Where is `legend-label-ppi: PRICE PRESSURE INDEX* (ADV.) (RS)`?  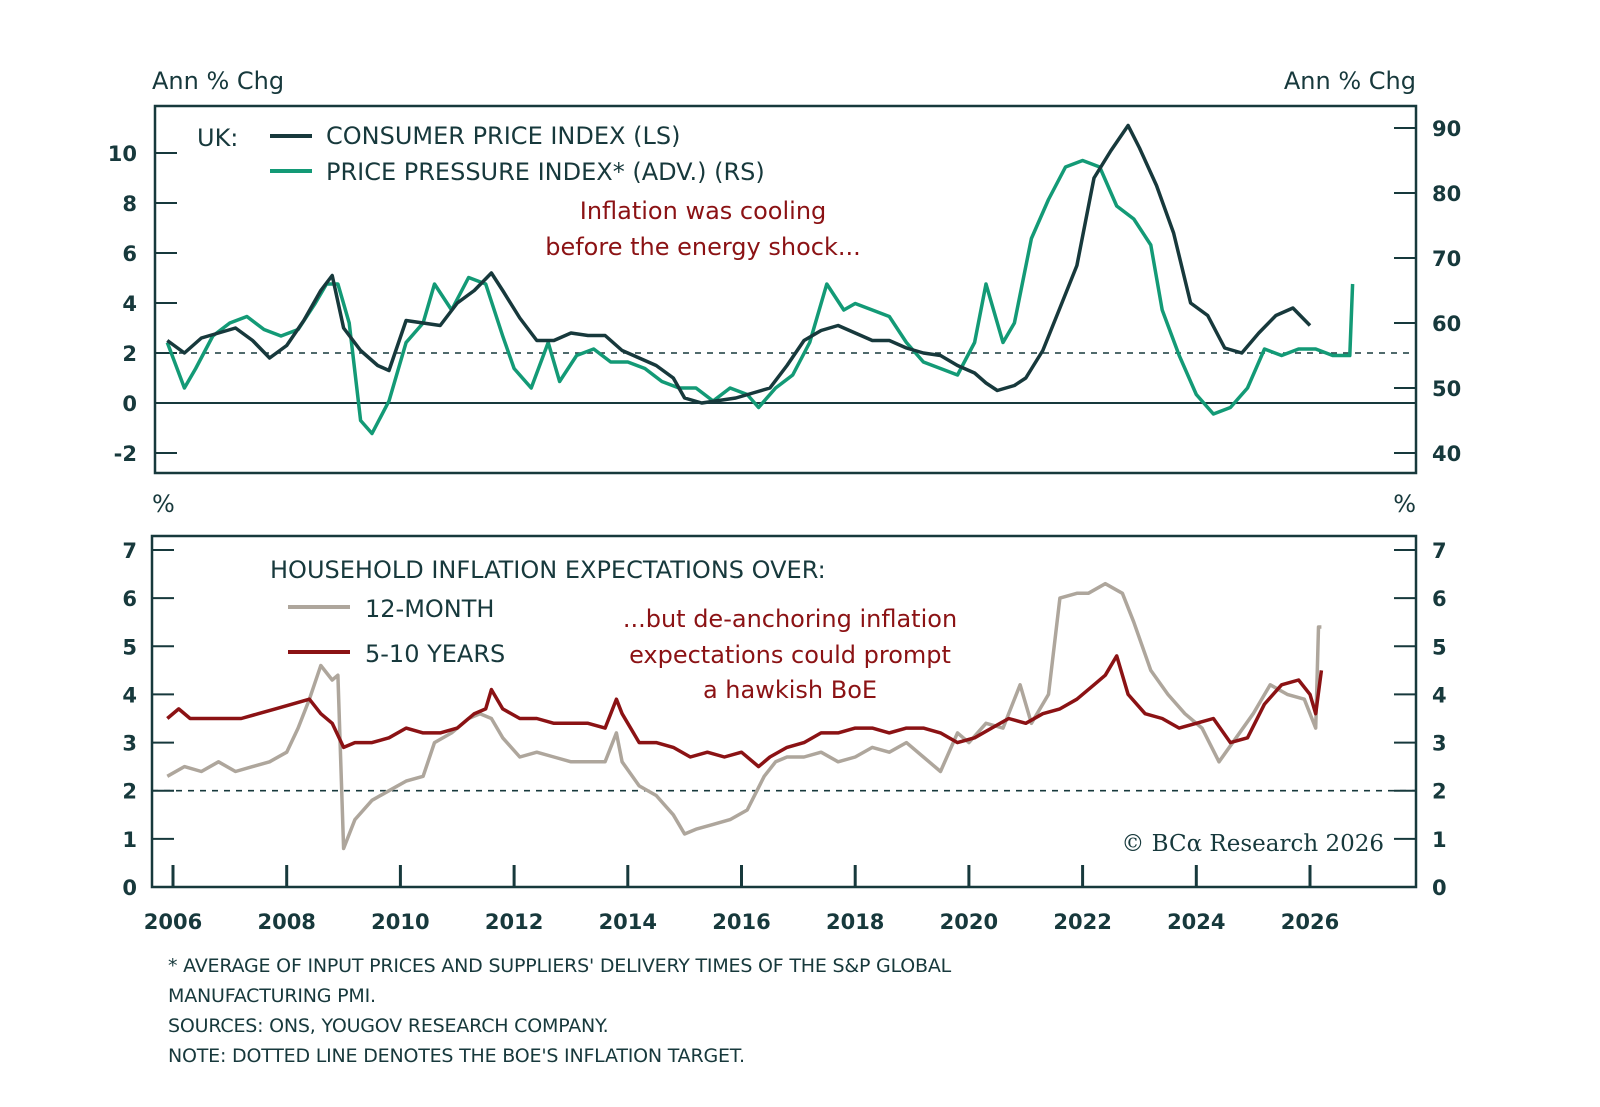 legend-label-ppi: PRICE PRESSURE INDEX* (ADV.) (RS) is located at coordinates (545, 172).